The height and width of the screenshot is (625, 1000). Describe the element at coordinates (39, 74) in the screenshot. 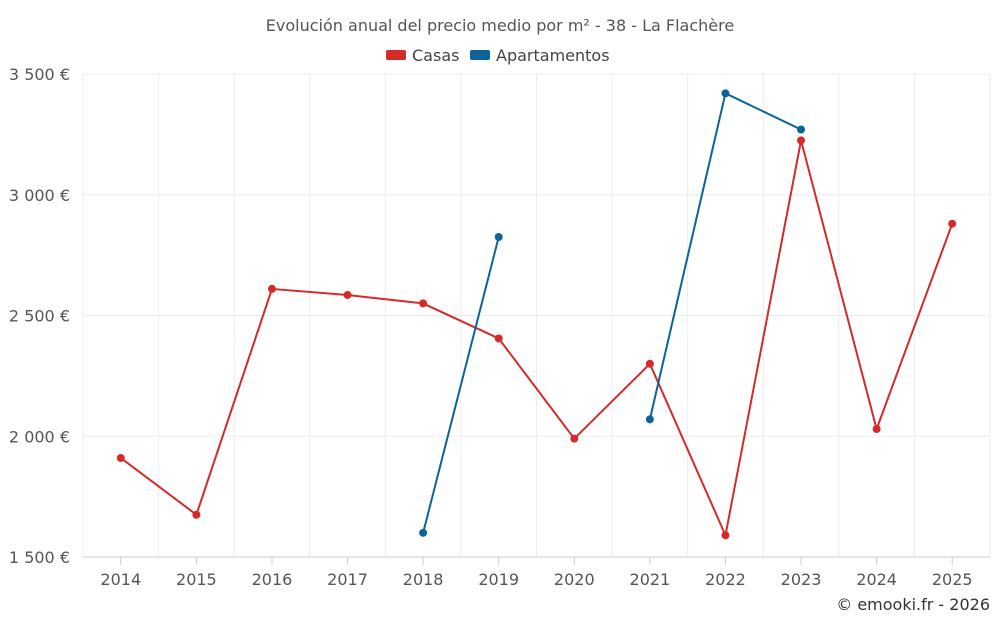

I see `y-tick-label: 3 500 €` at that location.